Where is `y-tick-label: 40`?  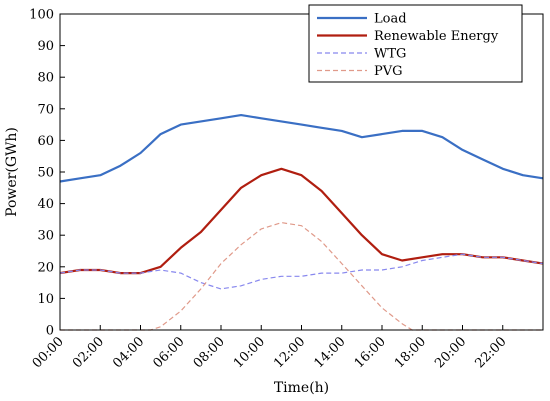 y-tick-label: 40 is located at coordinates (45, 204).